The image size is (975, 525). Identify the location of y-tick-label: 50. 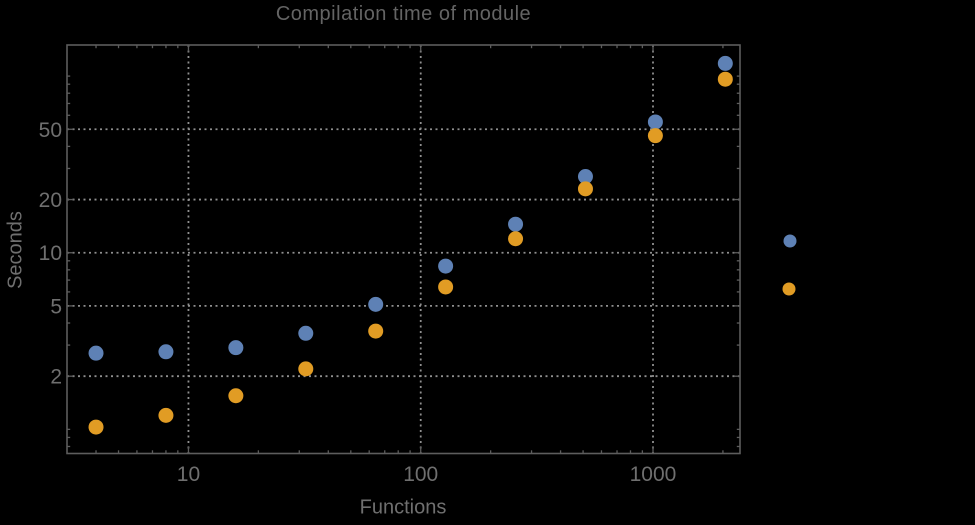
(50, 130).